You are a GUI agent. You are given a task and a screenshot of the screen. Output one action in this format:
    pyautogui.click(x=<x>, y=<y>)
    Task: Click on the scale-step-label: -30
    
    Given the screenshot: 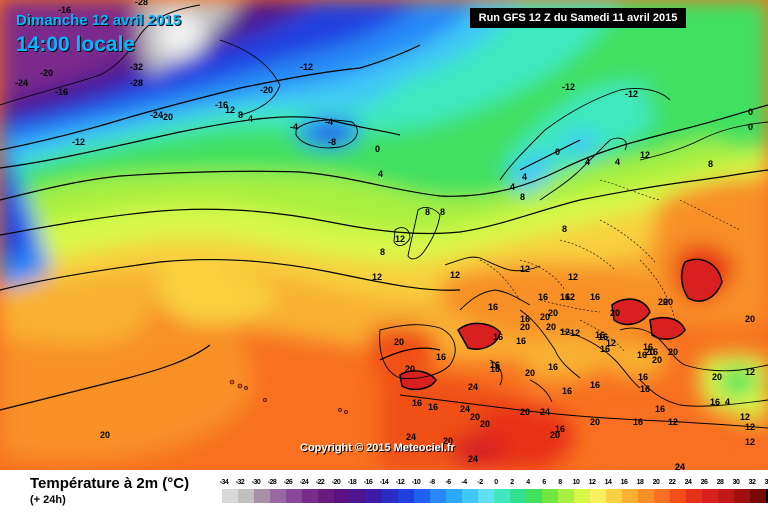 What is the action you would take?
    pyautogui.click(x=256, y=482)
    